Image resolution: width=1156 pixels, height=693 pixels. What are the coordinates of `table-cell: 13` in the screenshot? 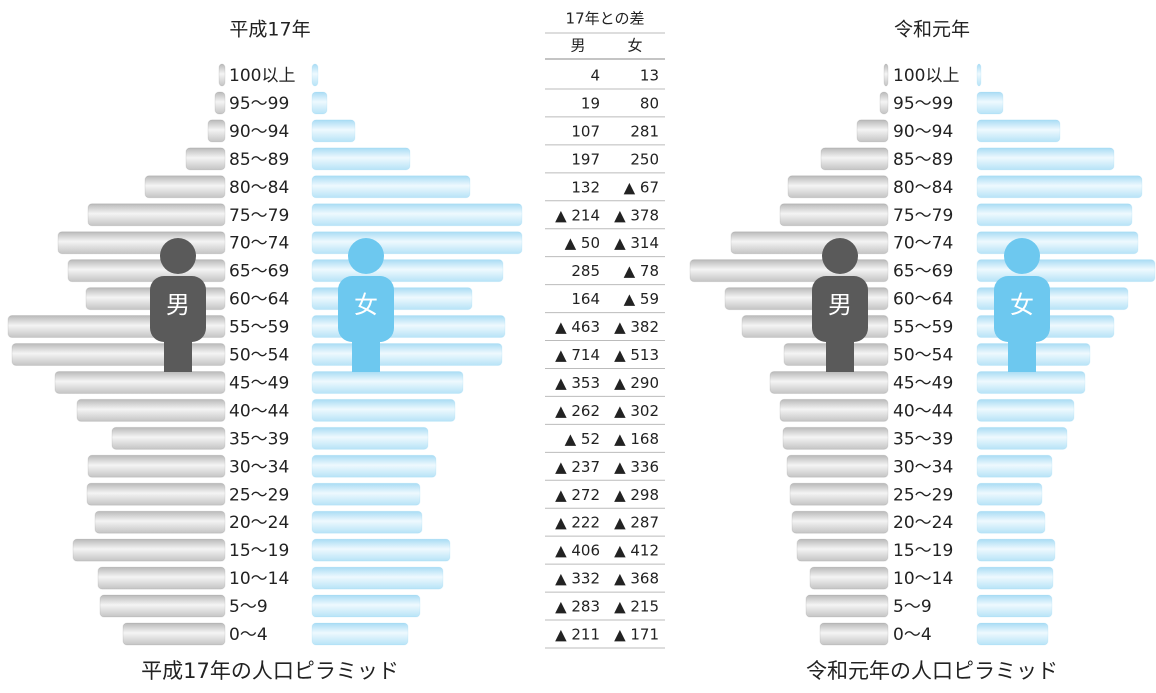 It's located at (649, 76).